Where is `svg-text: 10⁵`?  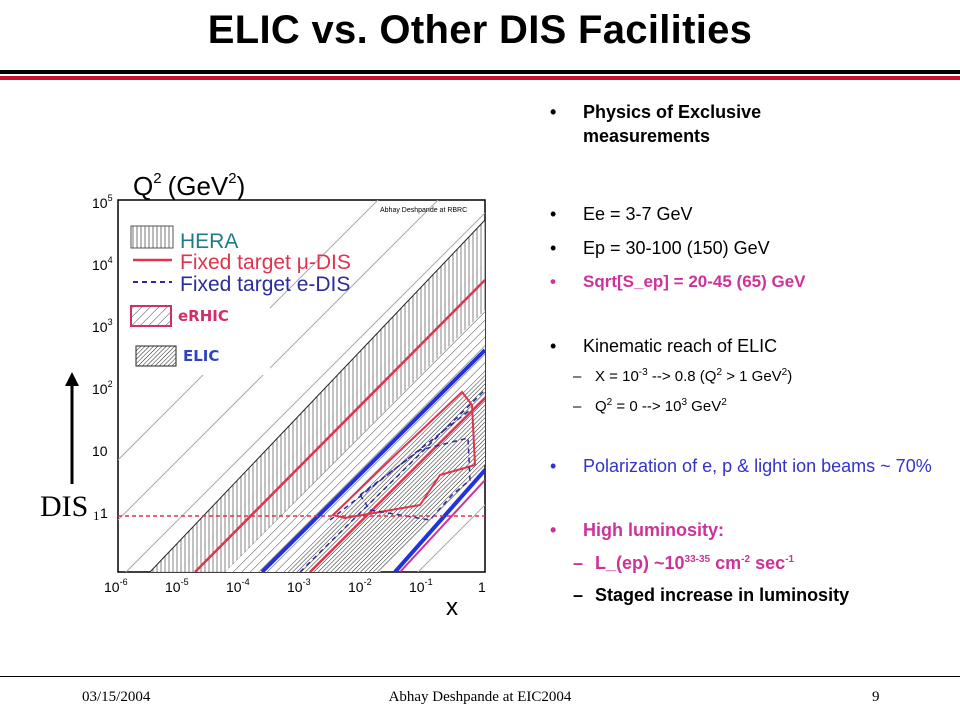 svg-text: 10⁵ is located at coordinates (102, 202).